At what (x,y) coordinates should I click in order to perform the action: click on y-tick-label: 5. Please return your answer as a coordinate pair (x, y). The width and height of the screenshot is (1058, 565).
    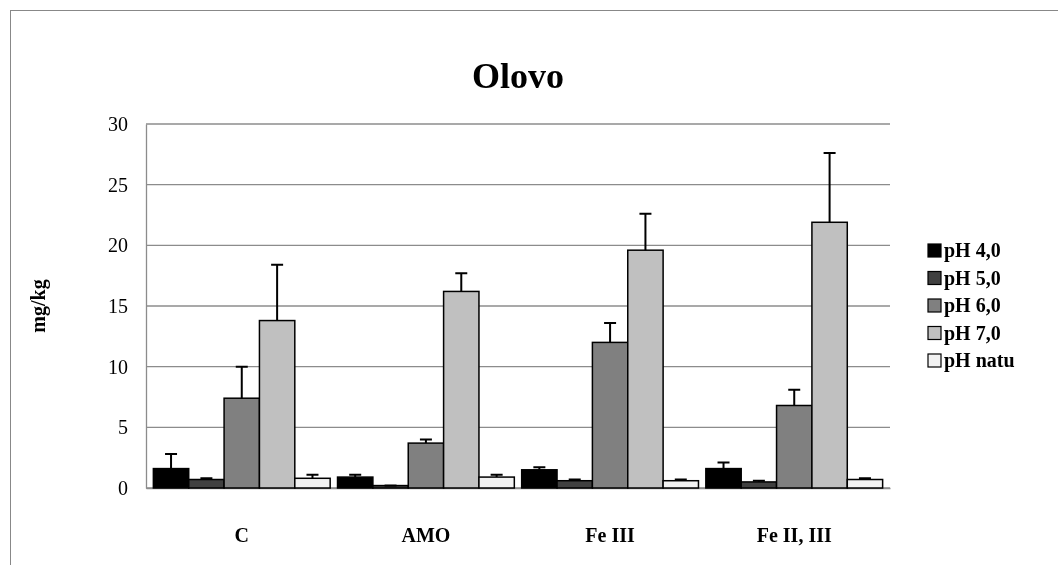
    Looking at the image, I should click on (123, 427).